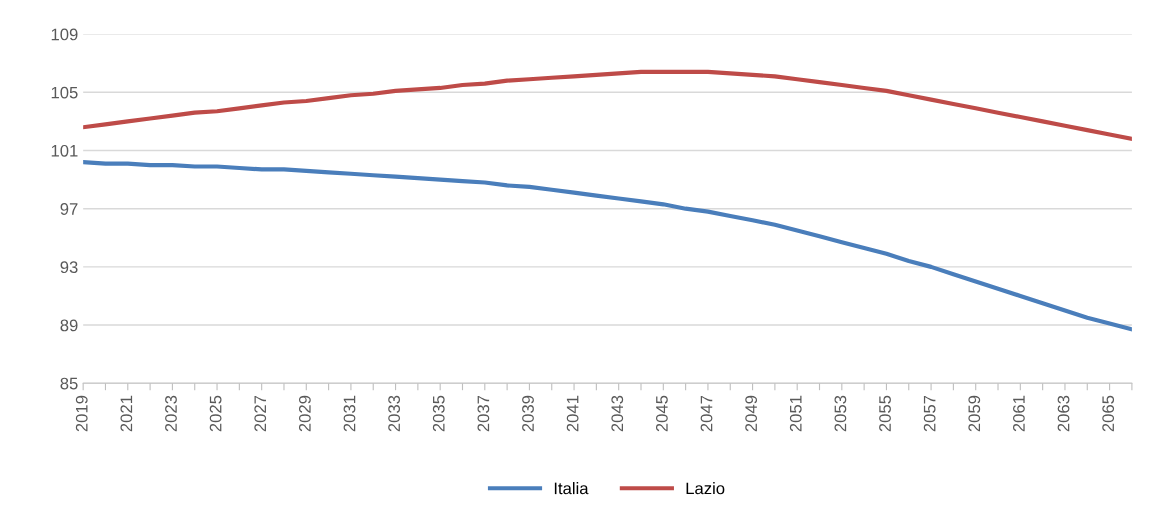 Image resolution: width=1155 pixels, height=525 pixels. I want to click on y-tick-label: 93, so click(69, 267).